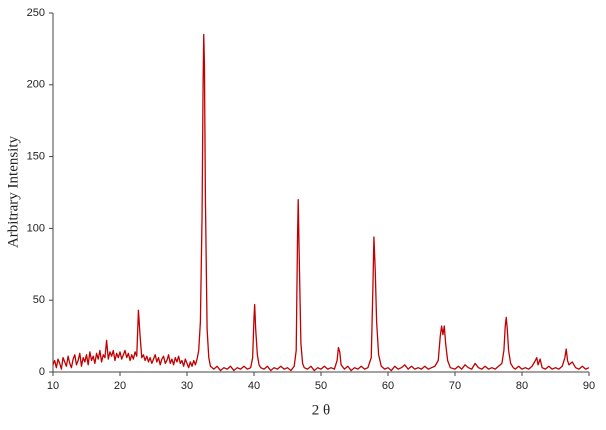 The height and width of the screenshot is (430, 606). Describe the element at coordinates (321, 386) in the screenshot. I see `x-tick-label: 50` at that location.